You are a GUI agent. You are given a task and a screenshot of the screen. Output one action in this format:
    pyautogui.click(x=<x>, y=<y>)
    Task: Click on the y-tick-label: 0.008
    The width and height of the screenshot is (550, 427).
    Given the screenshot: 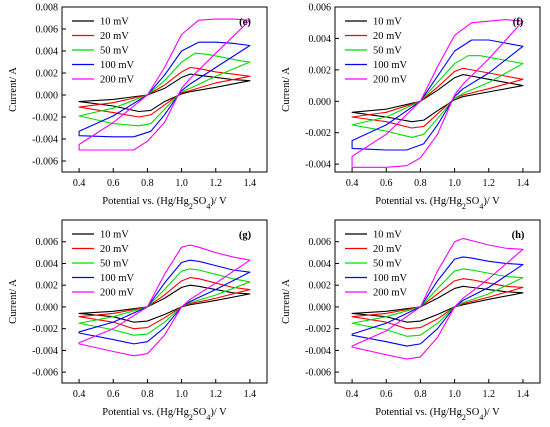 What is the action you would take?
    pyautogui.click(x=47, y=8)
    